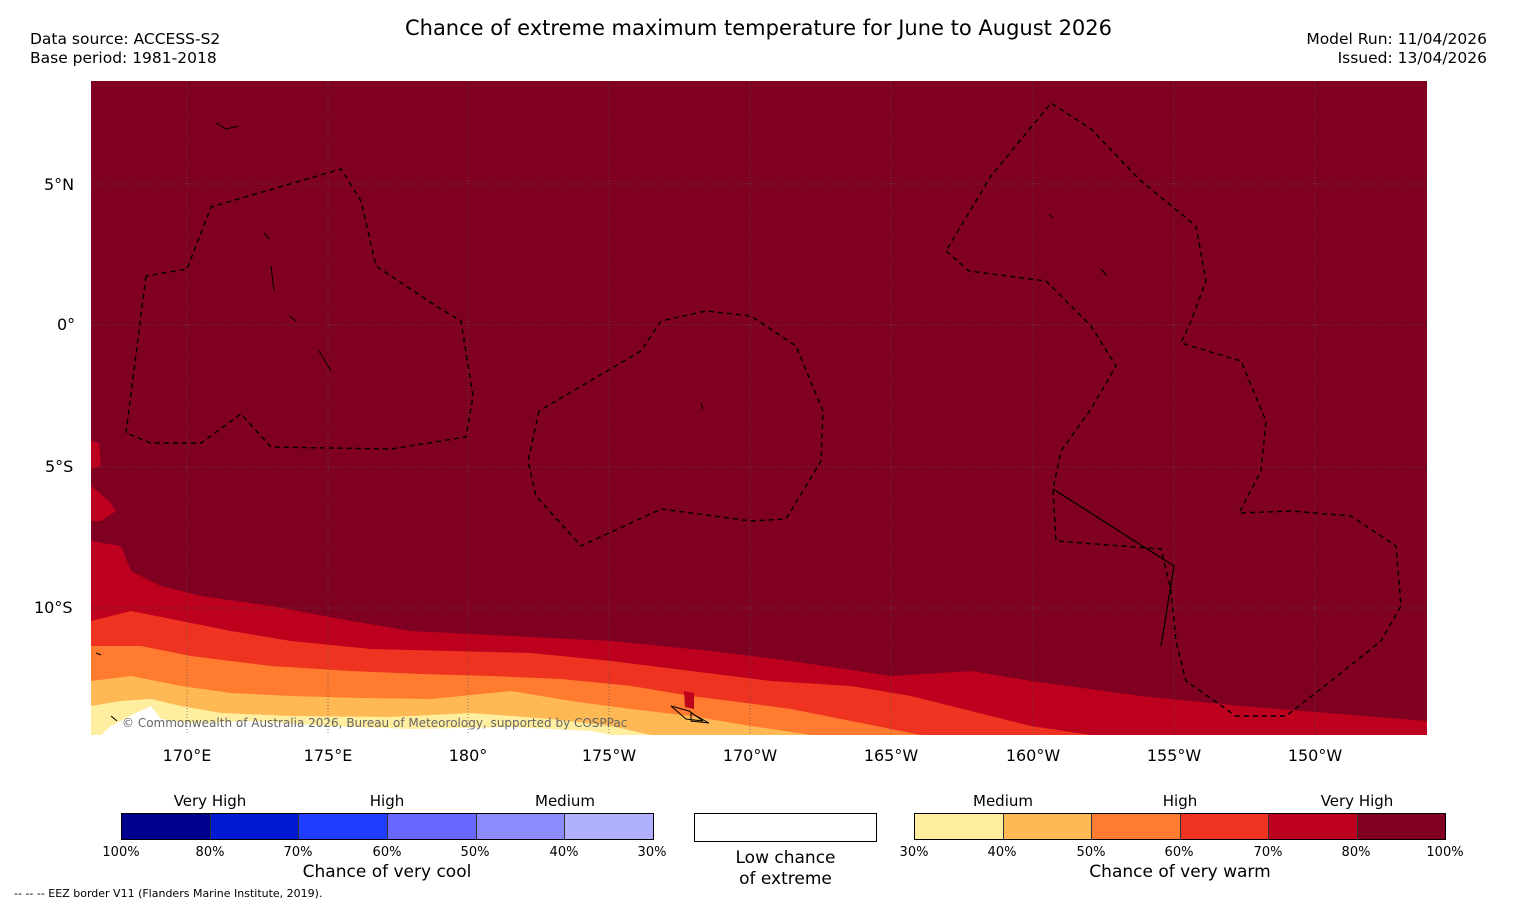 The width and height of the screenshot is (1517, 908). I want to click on warm-tick: 80%, so click(1356, 852).